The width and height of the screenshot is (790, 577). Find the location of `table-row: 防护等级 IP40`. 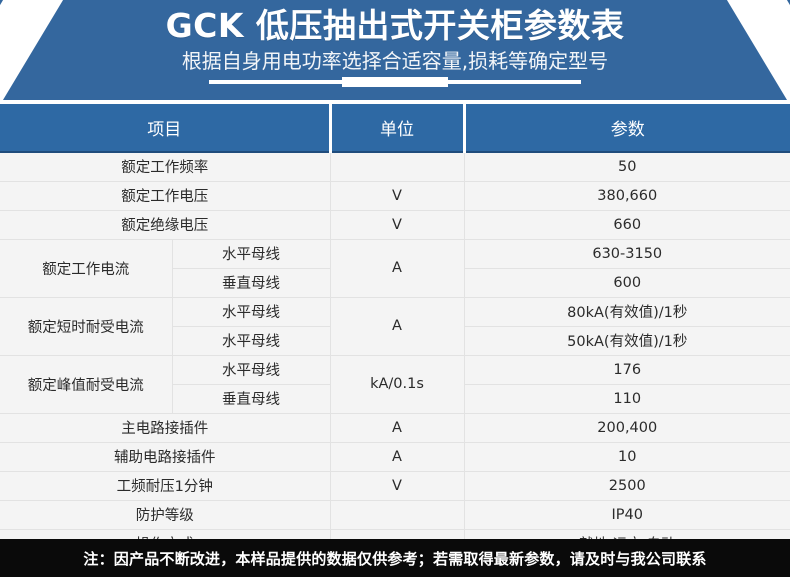

table-row: 防护等级 IP40 is located at coordinates (395, 515).